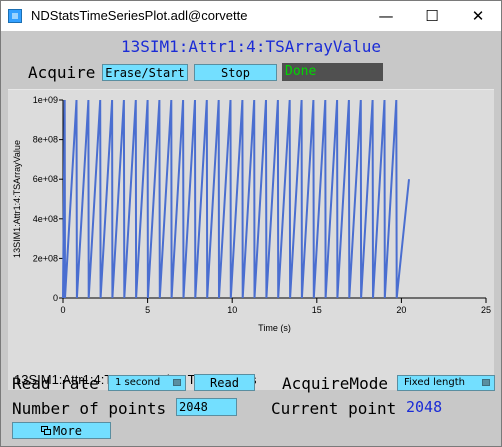 Image resolution: width=502 pixels, height=447 pixels. I want to click on read-rate-menu: 1 second, so click(147, 383).